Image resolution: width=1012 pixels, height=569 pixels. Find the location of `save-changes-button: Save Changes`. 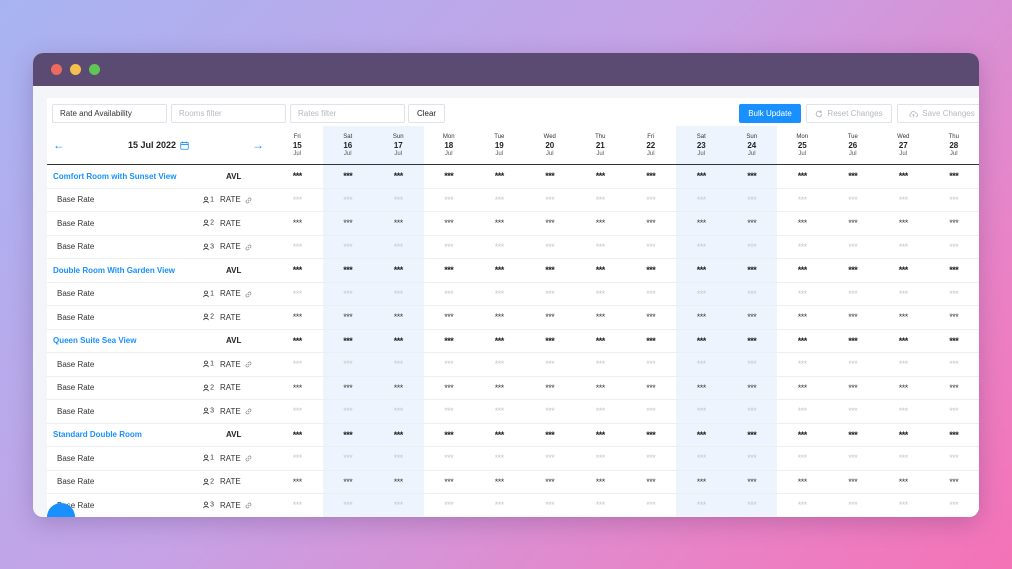

save-changes-button: Save Changes is located at coordinates (938, 113).